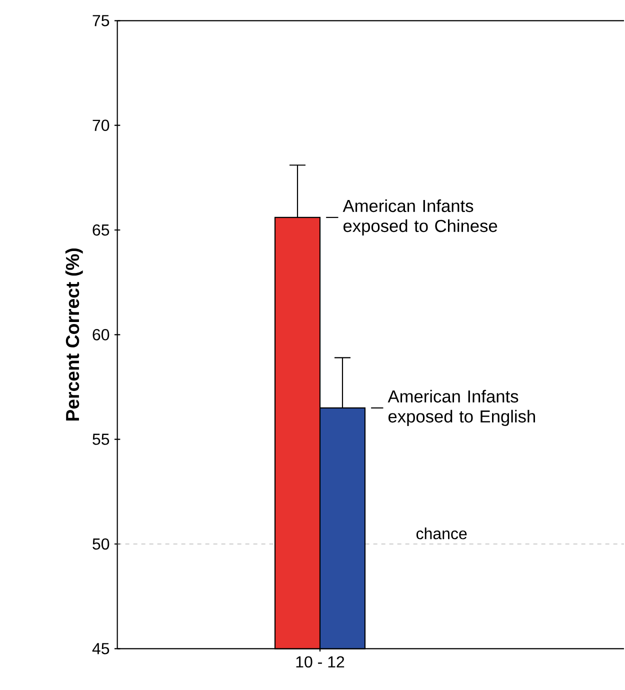 The image size is (625, 690). What do you see at coordinates (100, 439) in the screenshot?
I see `y-tick-label: 55` at bounding box center [100, 439].